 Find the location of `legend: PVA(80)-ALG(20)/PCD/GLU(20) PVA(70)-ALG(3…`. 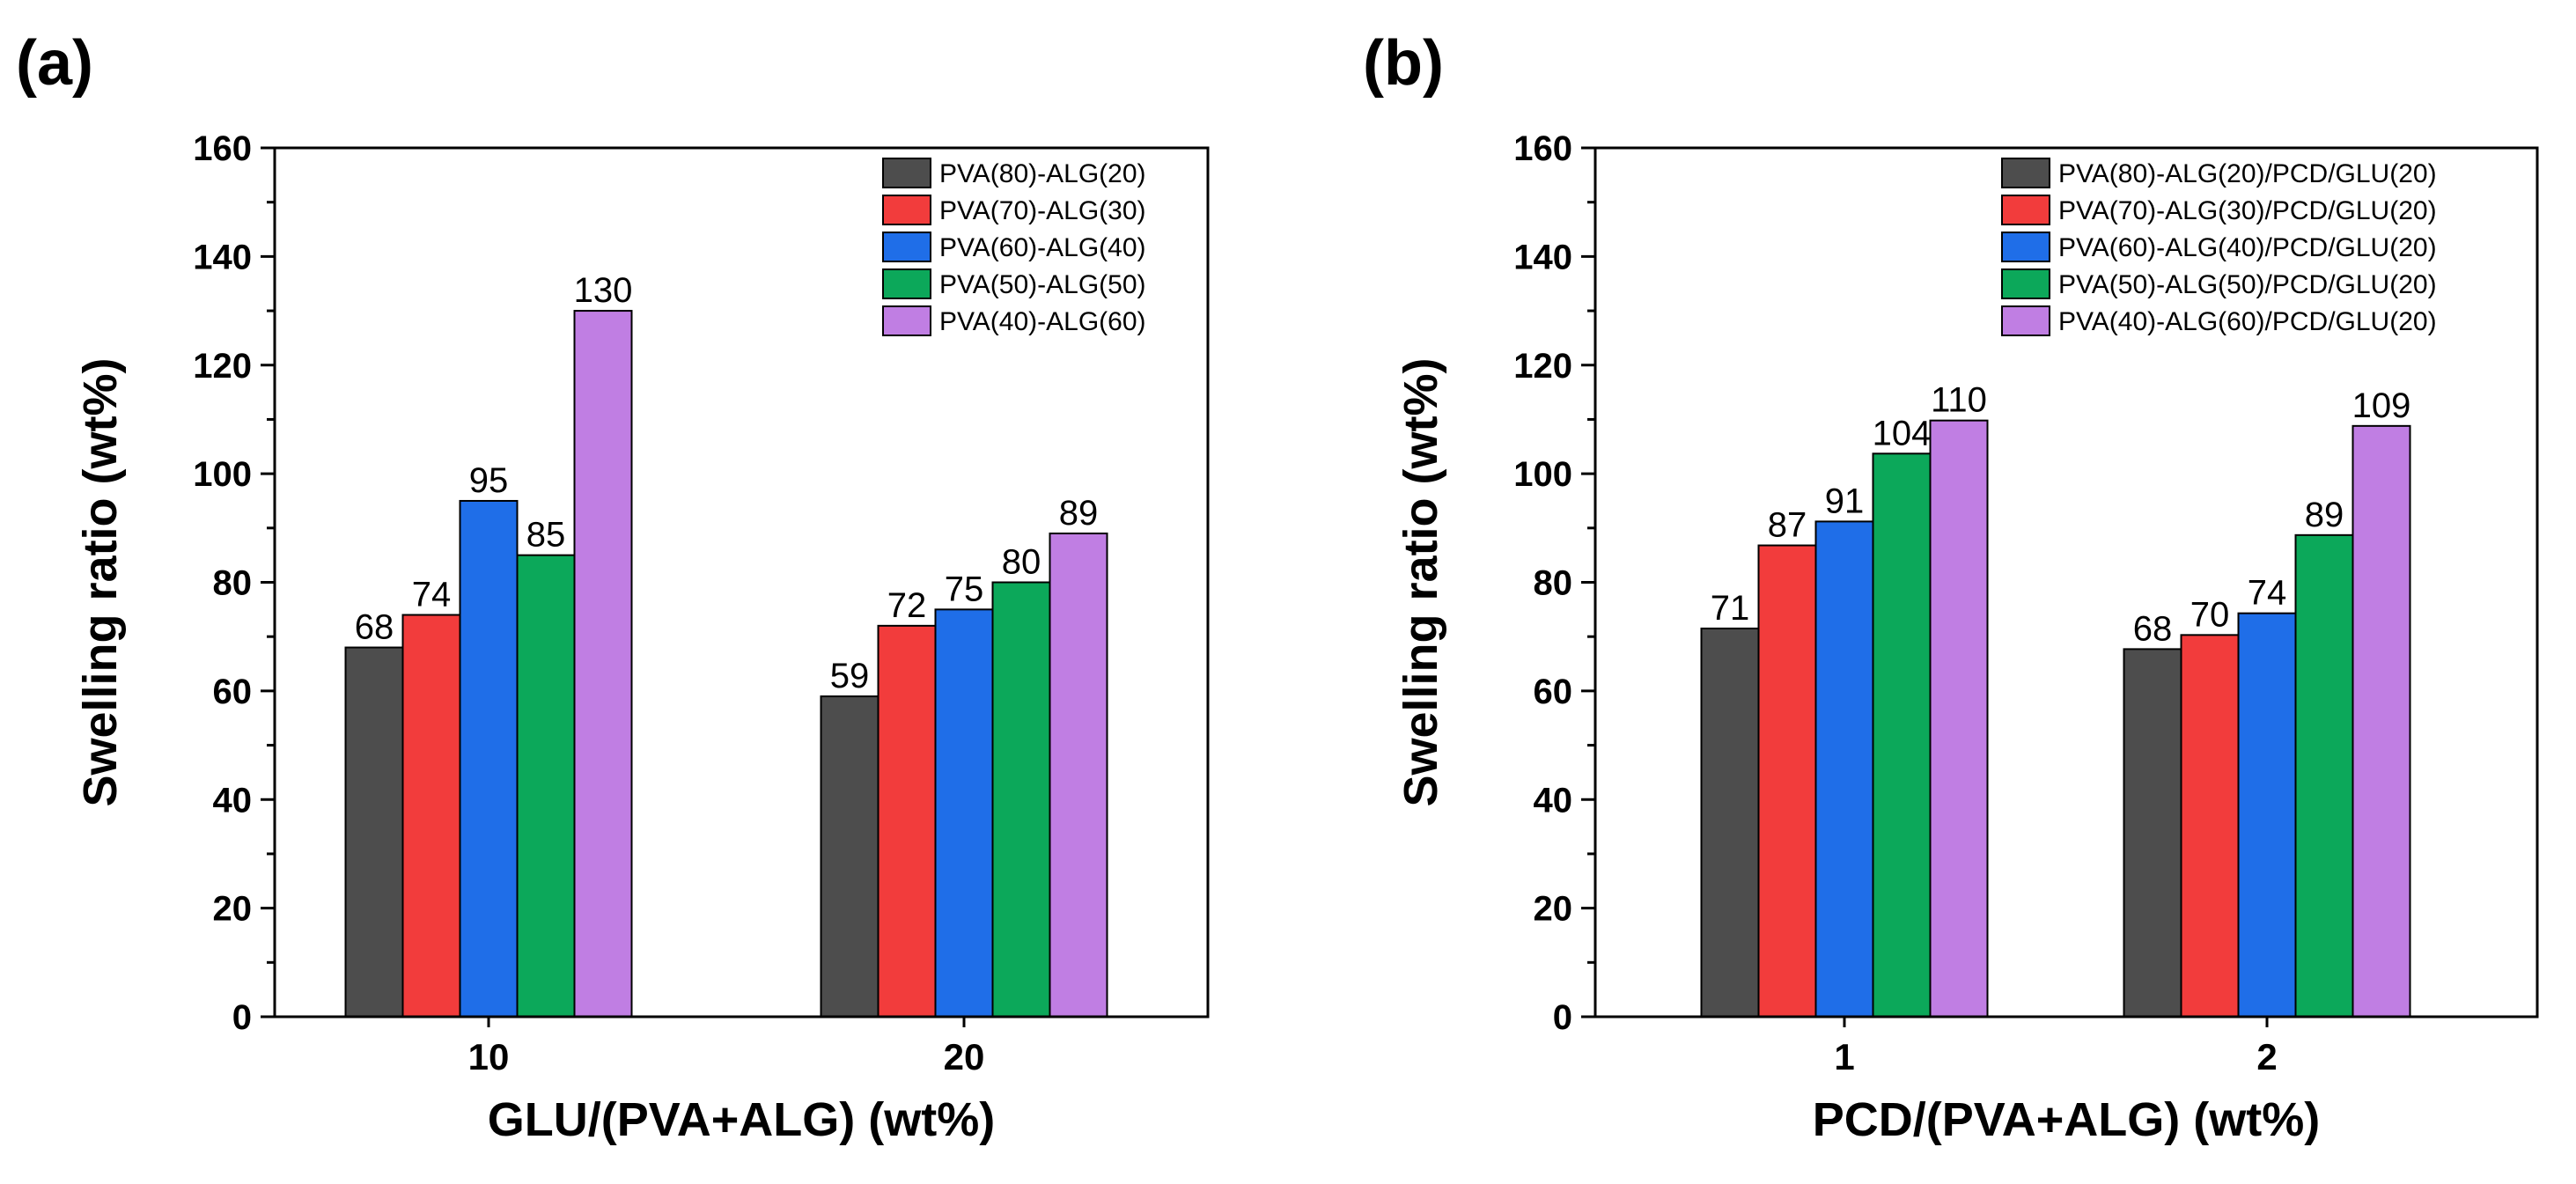

legend: PVA(80)-ALG(20)/PCD/GLU(20) PVA(70)-ALG(3… is located at coordinates (2219, 247).